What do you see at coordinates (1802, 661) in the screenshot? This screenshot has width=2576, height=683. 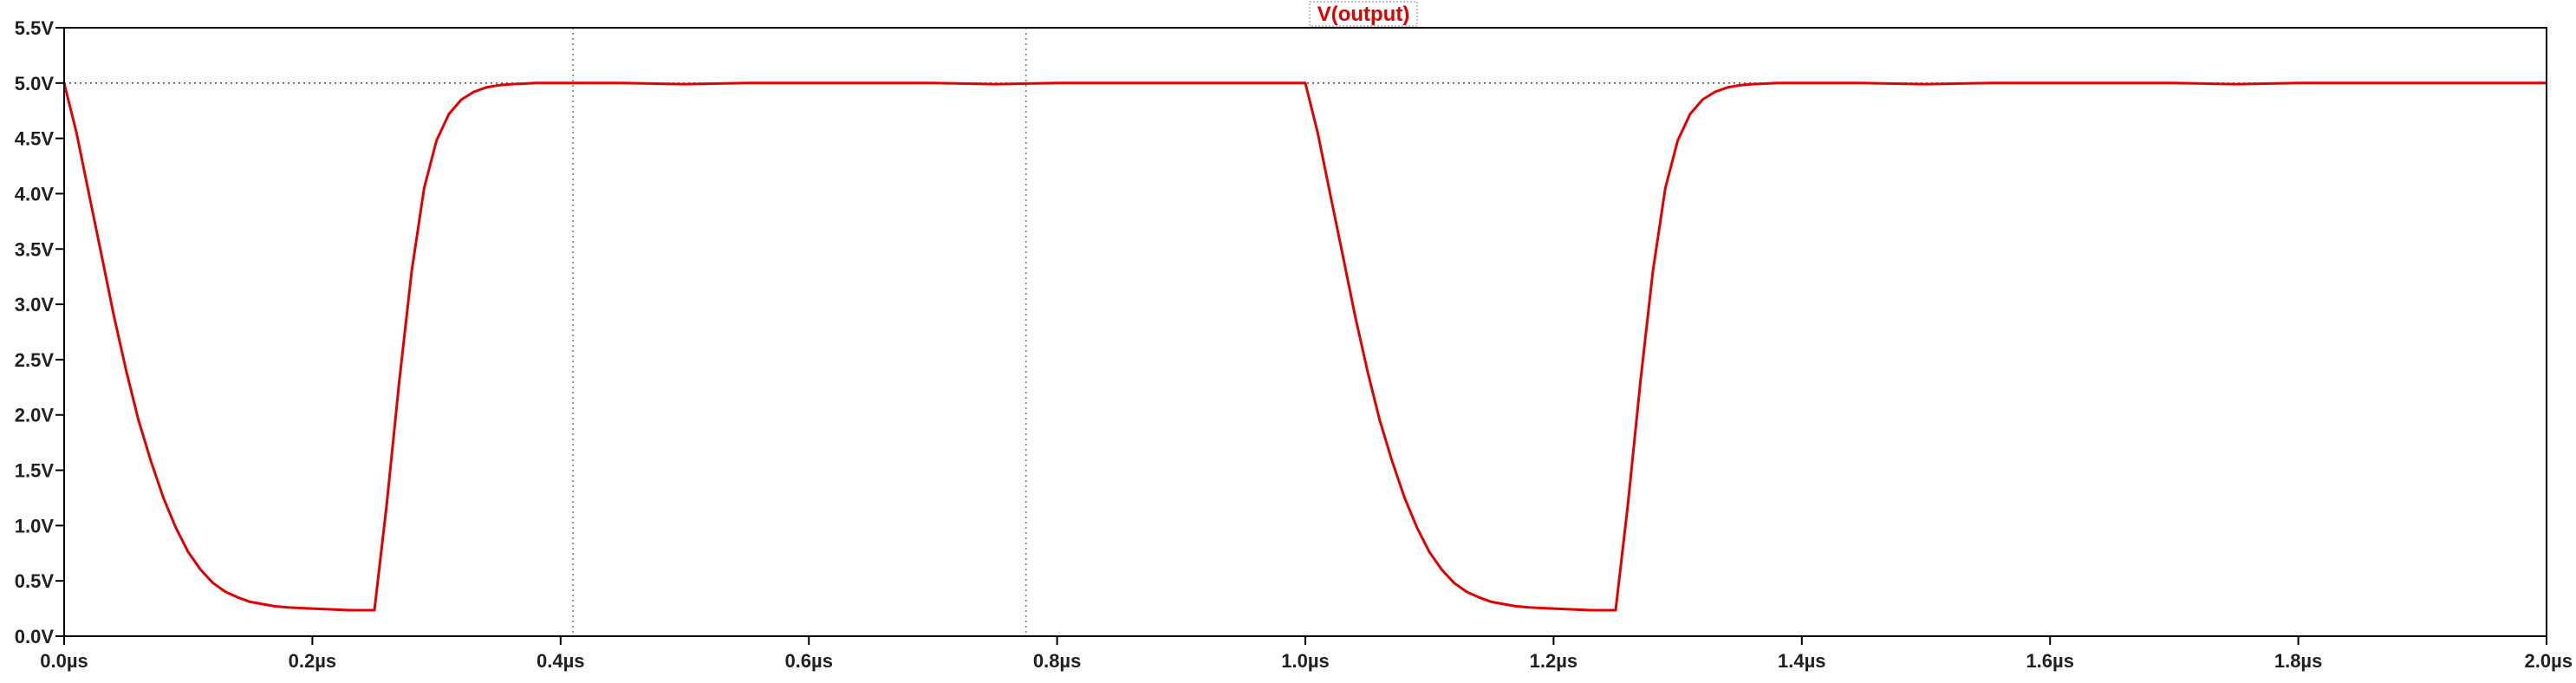 I see `x-tick-label: 1.4µs` at bounding box center [1802, 661].